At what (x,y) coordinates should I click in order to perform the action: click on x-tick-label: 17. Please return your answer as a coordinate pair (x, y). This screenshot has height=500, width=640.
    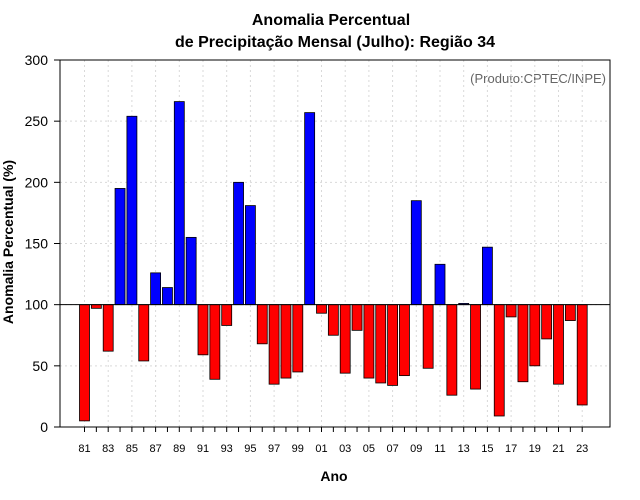
    Looking at the image, I should click on (511, 449).